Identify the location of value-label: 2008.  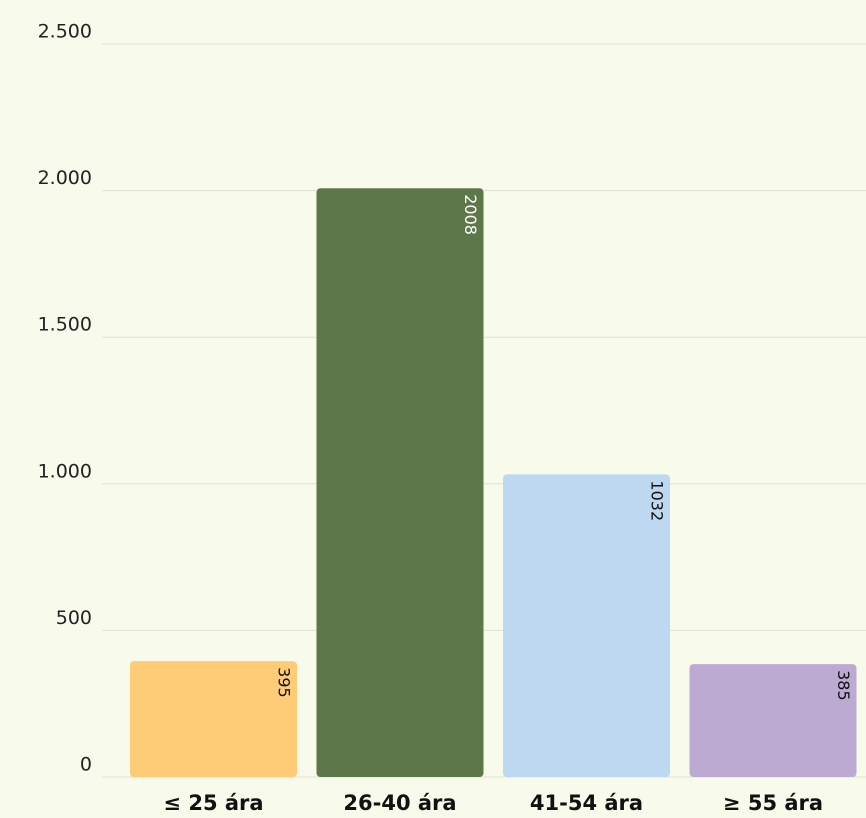
(470, 214).